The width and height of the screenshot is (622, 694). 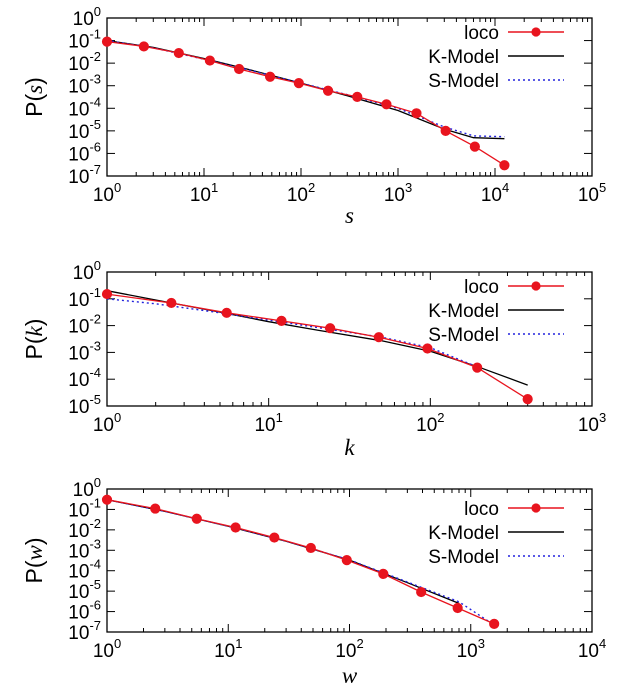 I want to click on x-axis-label: k, so click(x=349, y=447).